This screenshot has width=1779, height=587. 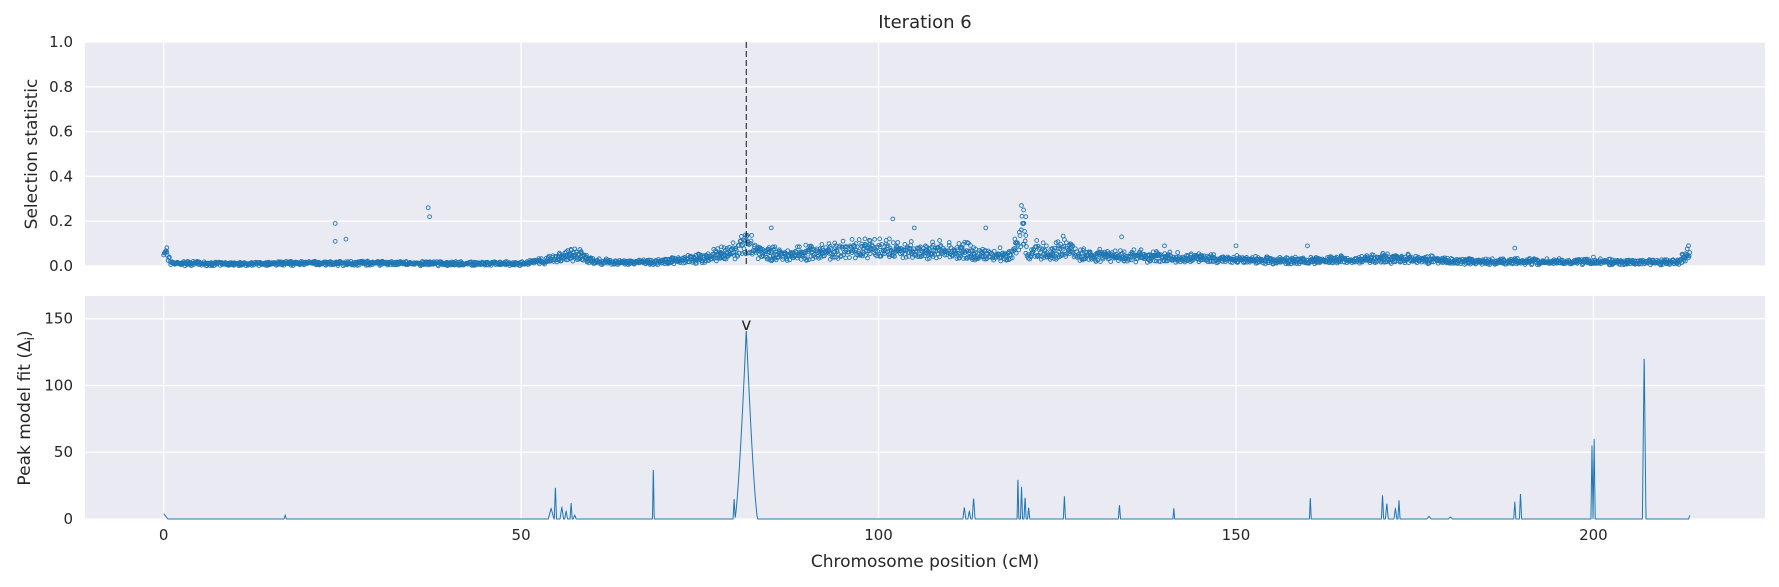 What do you see at coordinates (61, 154) in the screenshot?
I see `top-y-tick-labels: 0.0 0.2 0.4 0.6 0.8 1.0` at bounding box center [61, 154].